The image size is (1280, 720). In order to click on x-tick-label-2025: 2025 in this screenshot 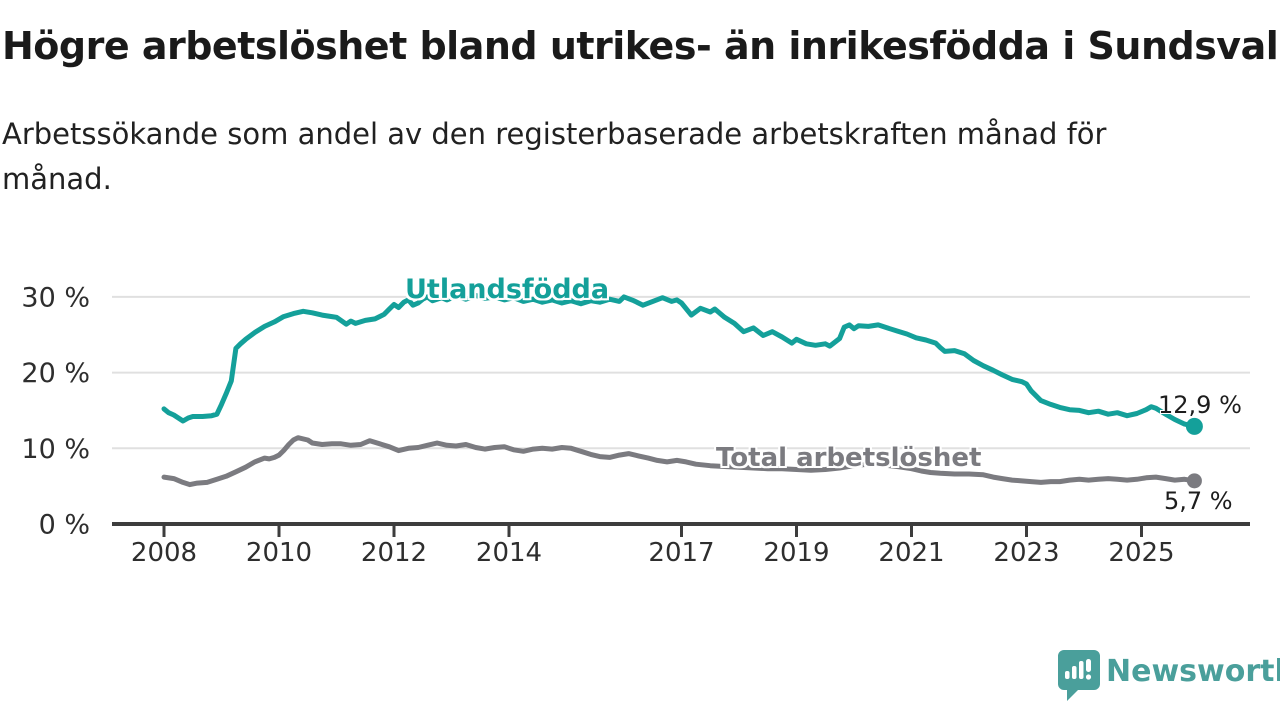, I will do `click(1141, 553)`.